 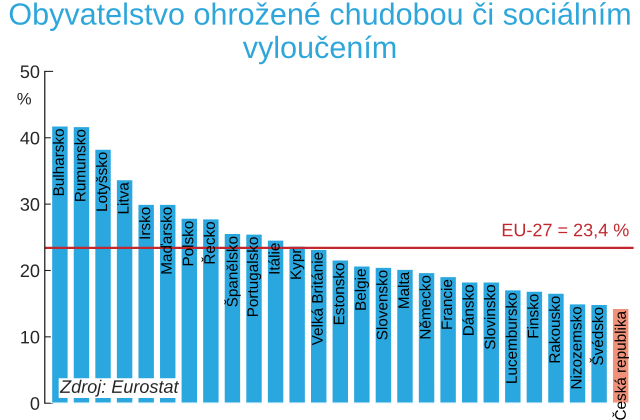 What do you see at coordinates (597, 336) in the screenshot?
I see `x-tick-label: Švédsko` at bounding box center [597, 336].